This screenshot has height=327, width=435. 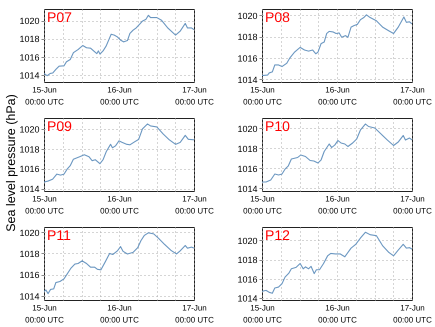 What do you see at coordinates (59, 235) in the screenshot?
I see `chart-title: P11` at bounding box center [59, 235].